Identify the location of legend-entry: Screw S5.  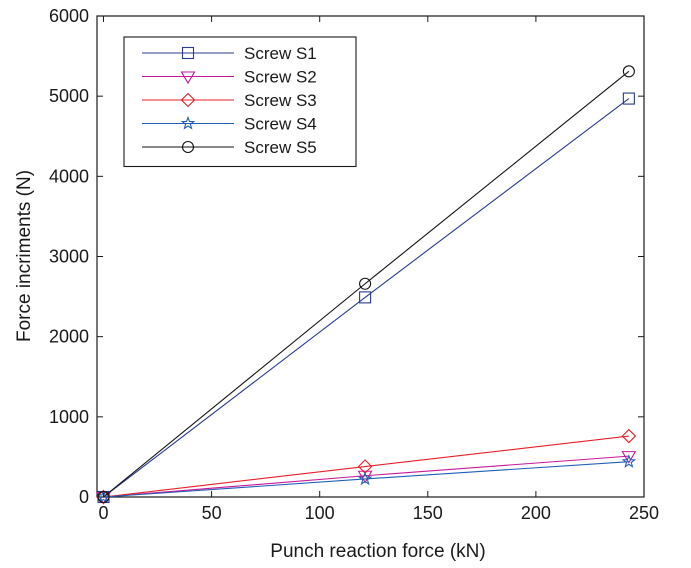
(229, 147).